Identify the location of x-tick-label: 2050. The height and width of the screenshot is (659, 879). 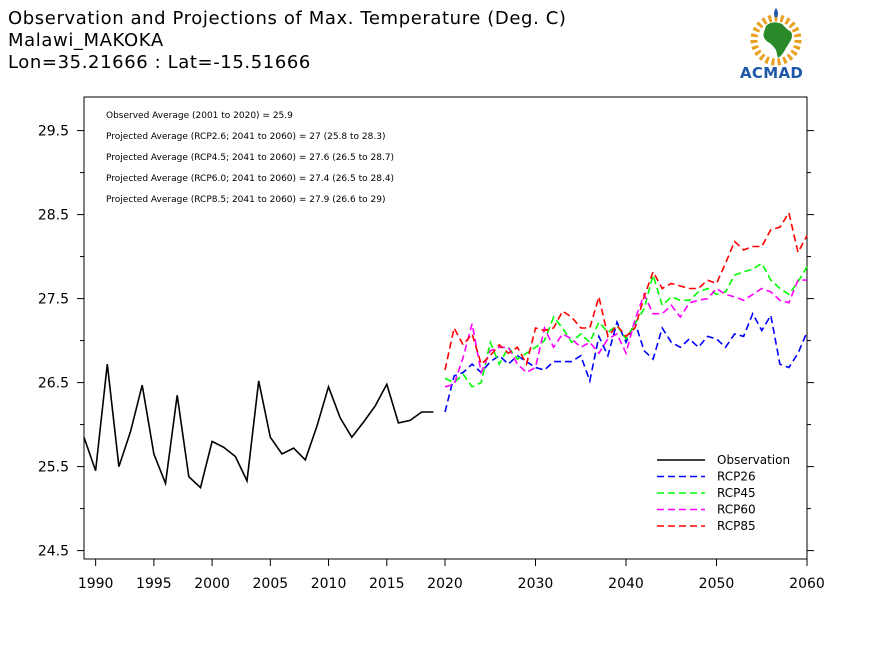
(717, 584).